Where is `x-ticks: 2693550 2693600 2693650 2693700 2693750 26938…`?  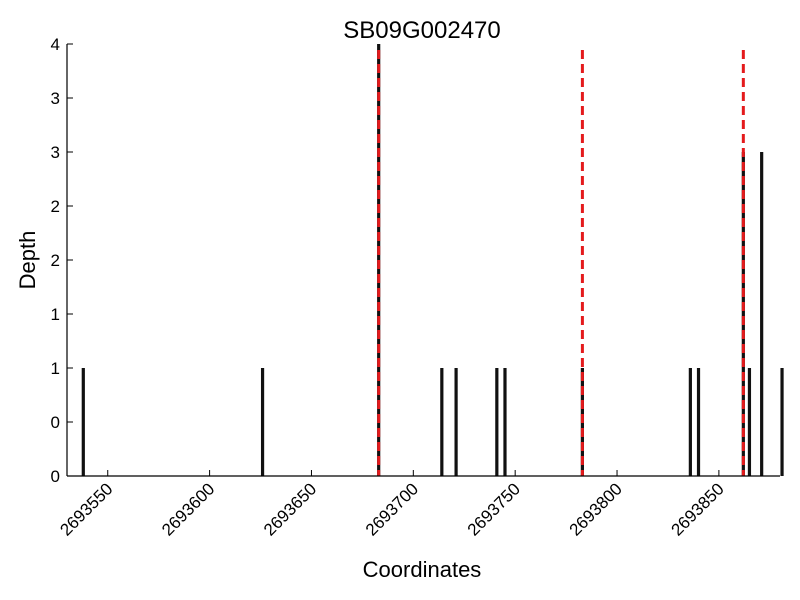
x-ticks: 2693550 2693600 2693650 2693700 2693750 26938… is located at coordinates (392, 505).